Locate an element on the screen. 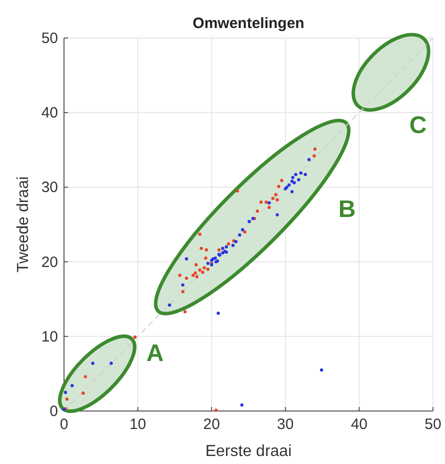 This screenshot has height=464, width=445. x-tick-label: 20 is located at coordinates (211, 424).